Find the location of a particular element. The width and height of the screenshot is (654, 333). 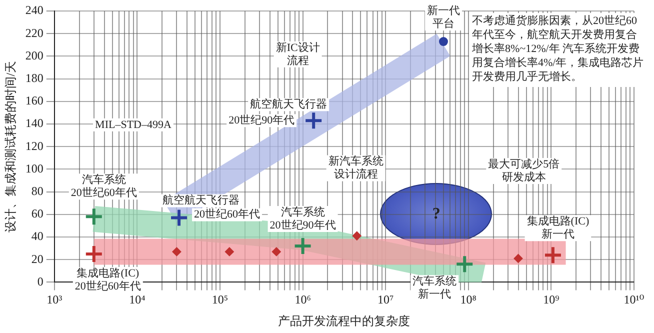

y-tick-label: 80 is located at coordinates (37, 191).